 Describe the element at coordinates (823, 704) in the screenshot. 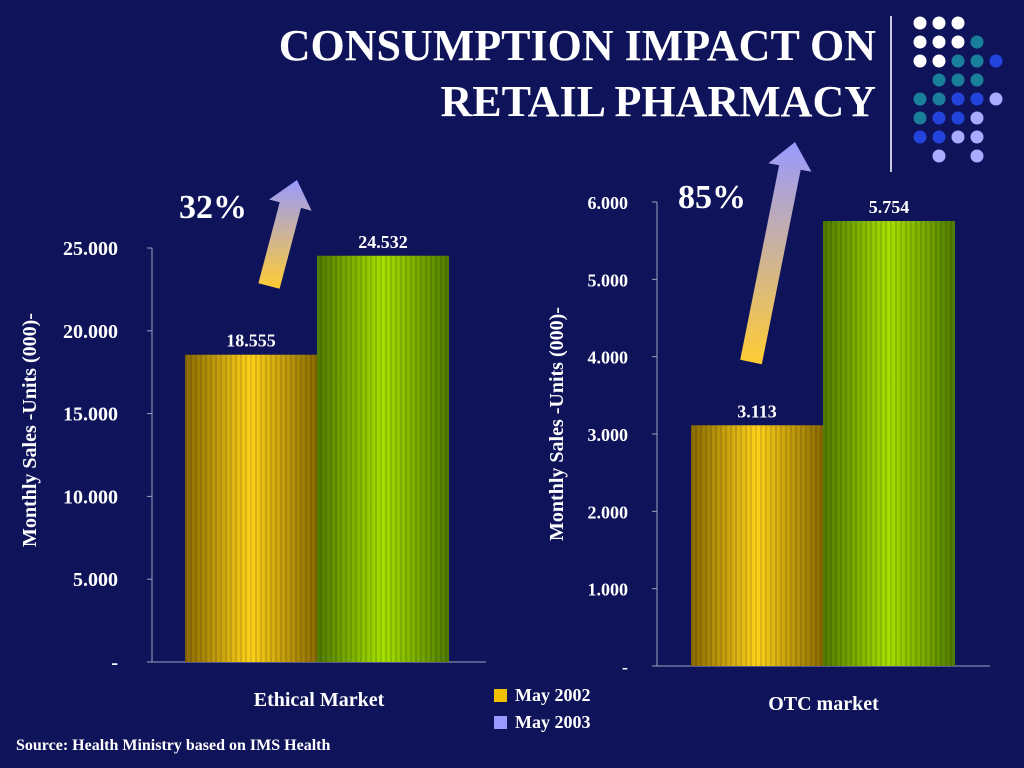

I see `x-category-label: OTC market` at that location.